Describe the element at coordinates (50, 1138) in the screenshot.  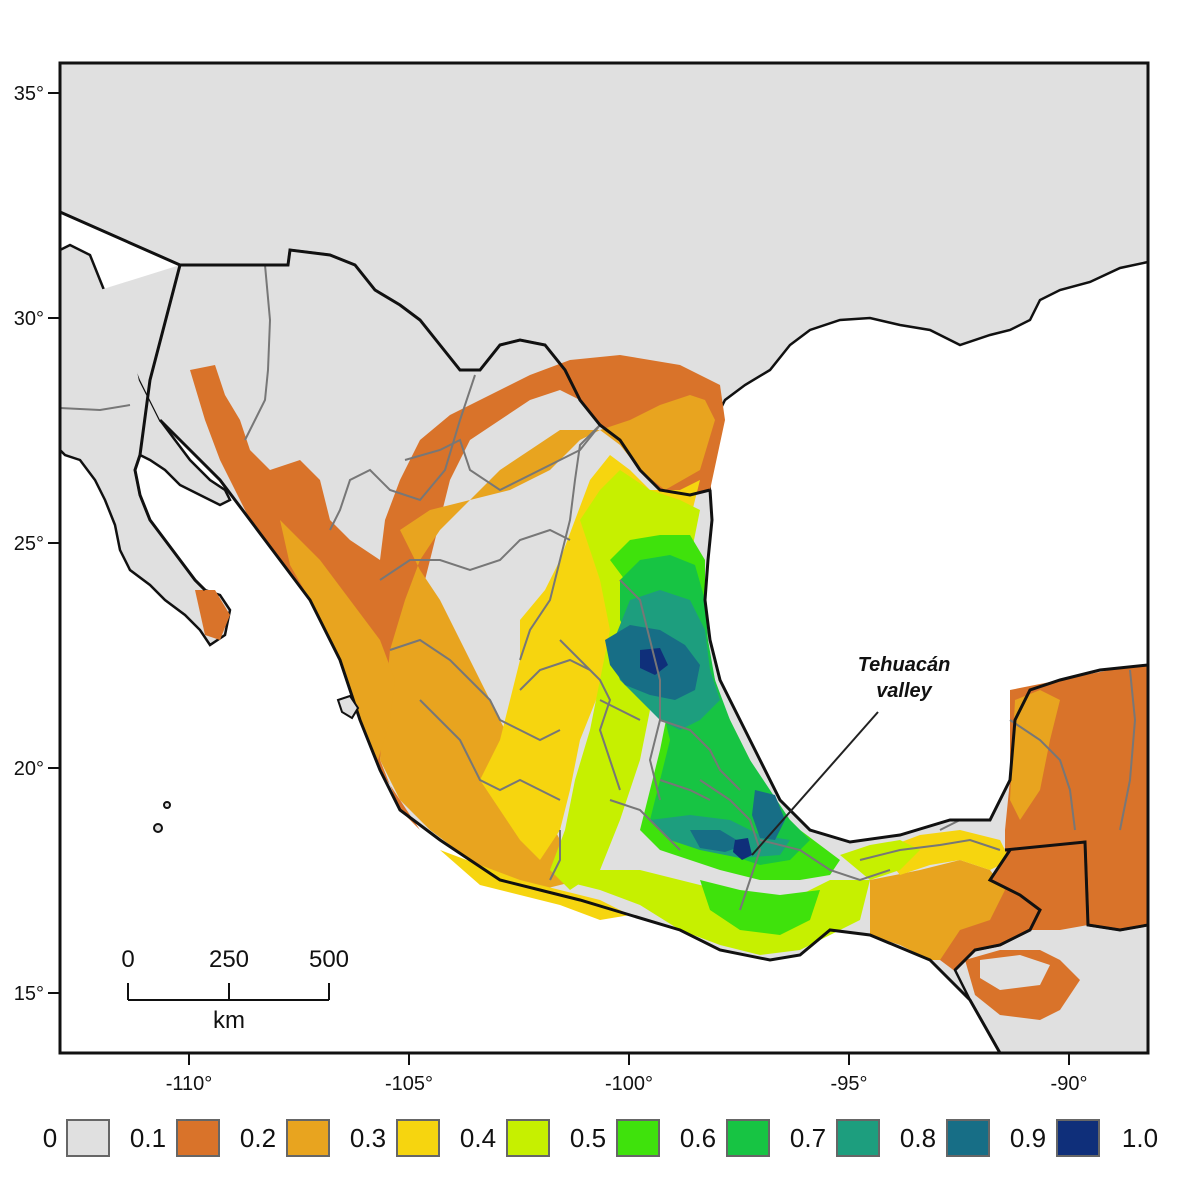
I see `legend-label: 0` at that location.